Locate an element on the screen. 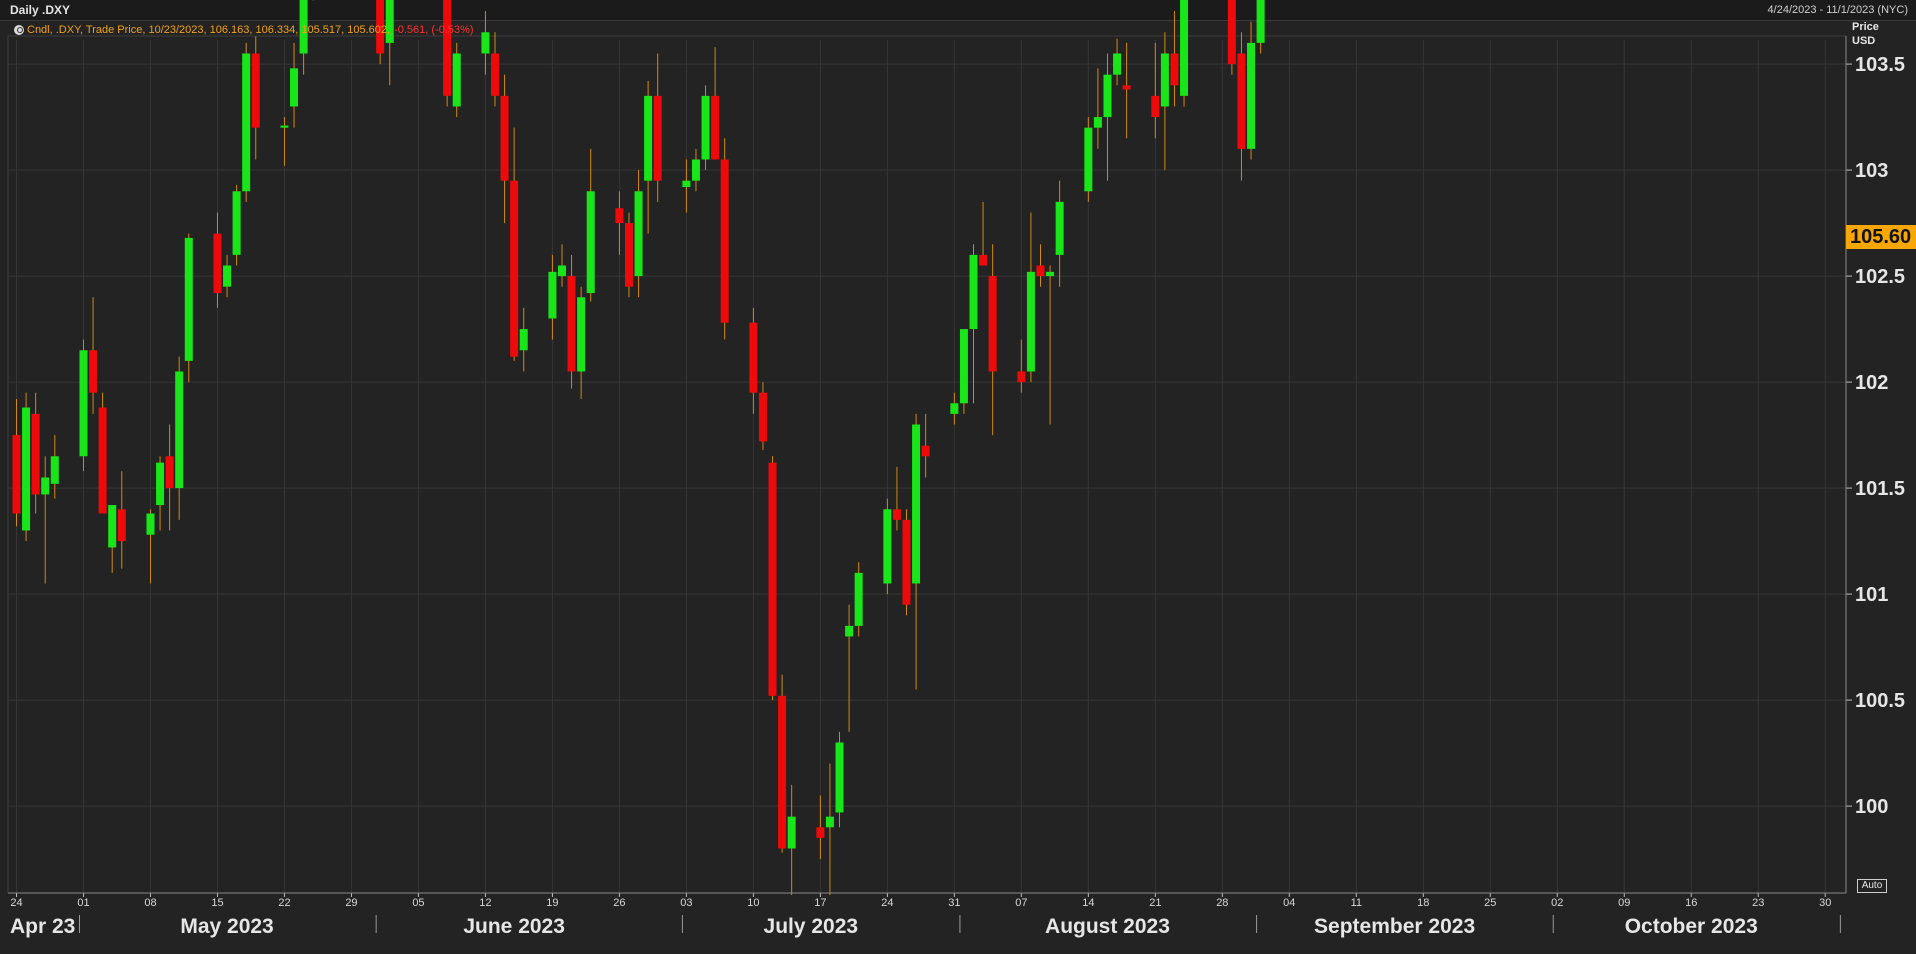 The height and width of the screenshot is (954, 1916). legend-change: -0.561, (-0.53%) is located at coordinates (434, 30).